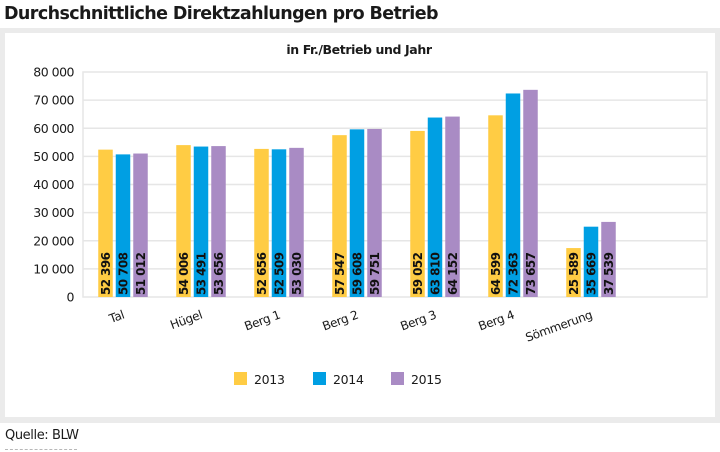 Image resolution: width=720 pixels, height=452 pixels. Describe the element at coordinates (201, 221) in the screenshot. I see `bar-2014-hügel` at that location.